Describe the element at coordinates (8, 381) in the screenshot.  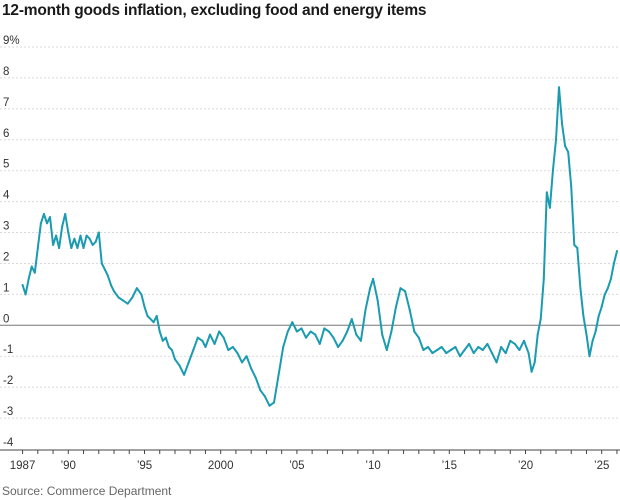
I see `y-tick-label: -2` at that location.